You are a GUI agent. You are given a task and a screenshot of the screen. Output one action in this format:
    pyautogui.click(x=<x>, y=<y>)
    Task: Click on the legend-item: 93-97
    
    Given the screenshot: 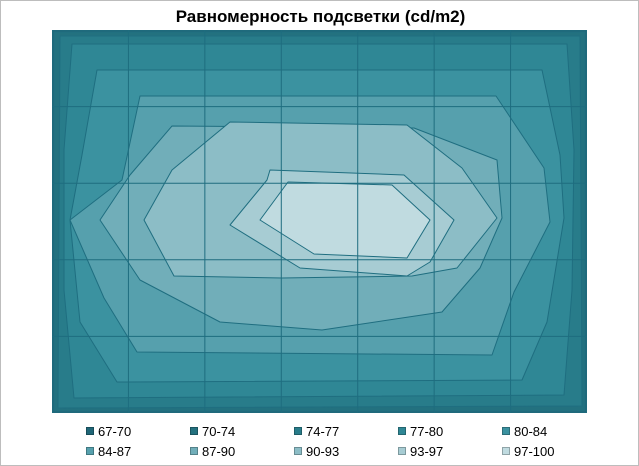 What is the action you would take?
    pyautogui.click(x=420, y=451)
    